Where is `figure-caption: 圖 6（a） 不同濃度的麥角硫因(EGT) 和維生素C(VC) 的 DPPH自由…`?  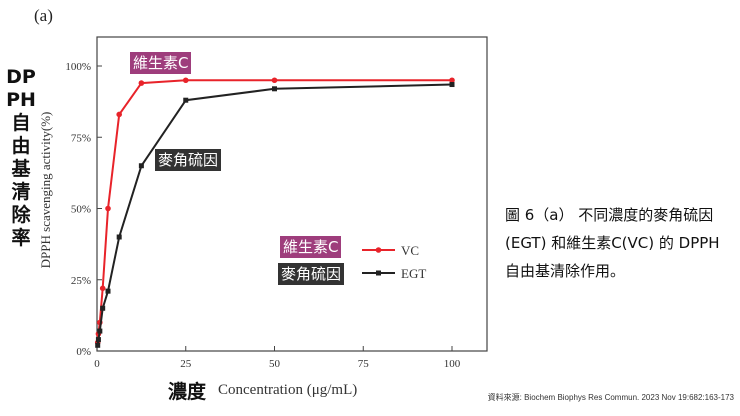 figure-caption: 圖 6（a） 不同濃度的麥角硫因(EGT) 和維生素C(VC) 的 DPPH自由… is located at coordinates (612, 243).